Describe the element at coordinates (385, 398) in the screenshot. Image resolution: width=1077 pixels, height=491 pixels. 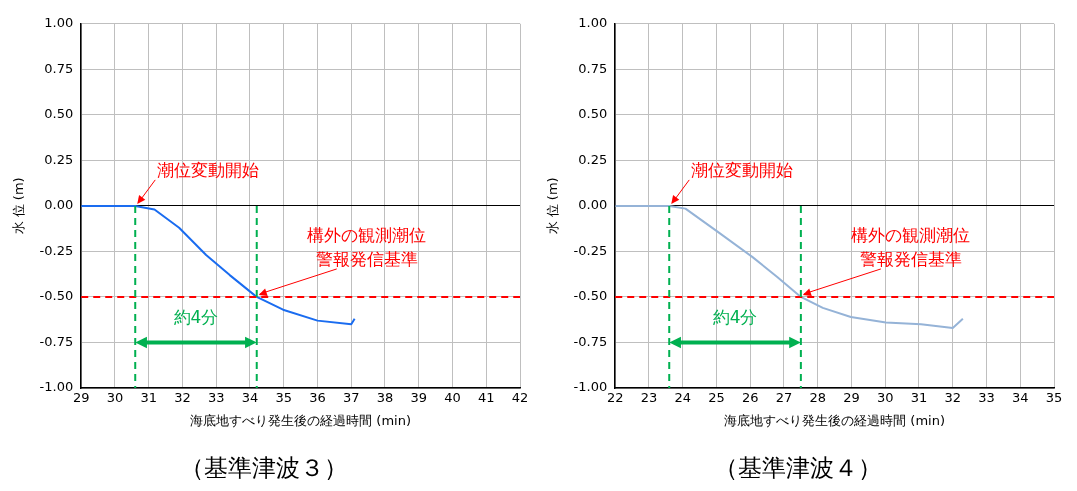
I see `x-tick-label: 38` at that location.